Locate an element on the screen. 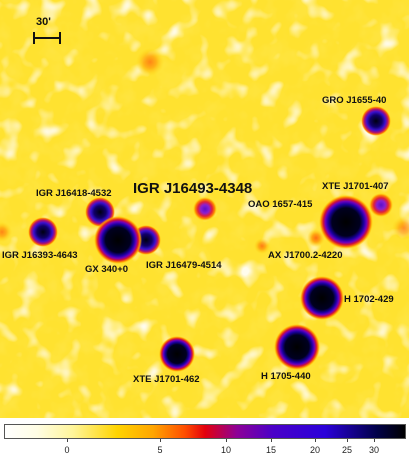 This screenshot has height=462, width=409. colorbar-tick-label: 30 is located at coordinates (374, 450).